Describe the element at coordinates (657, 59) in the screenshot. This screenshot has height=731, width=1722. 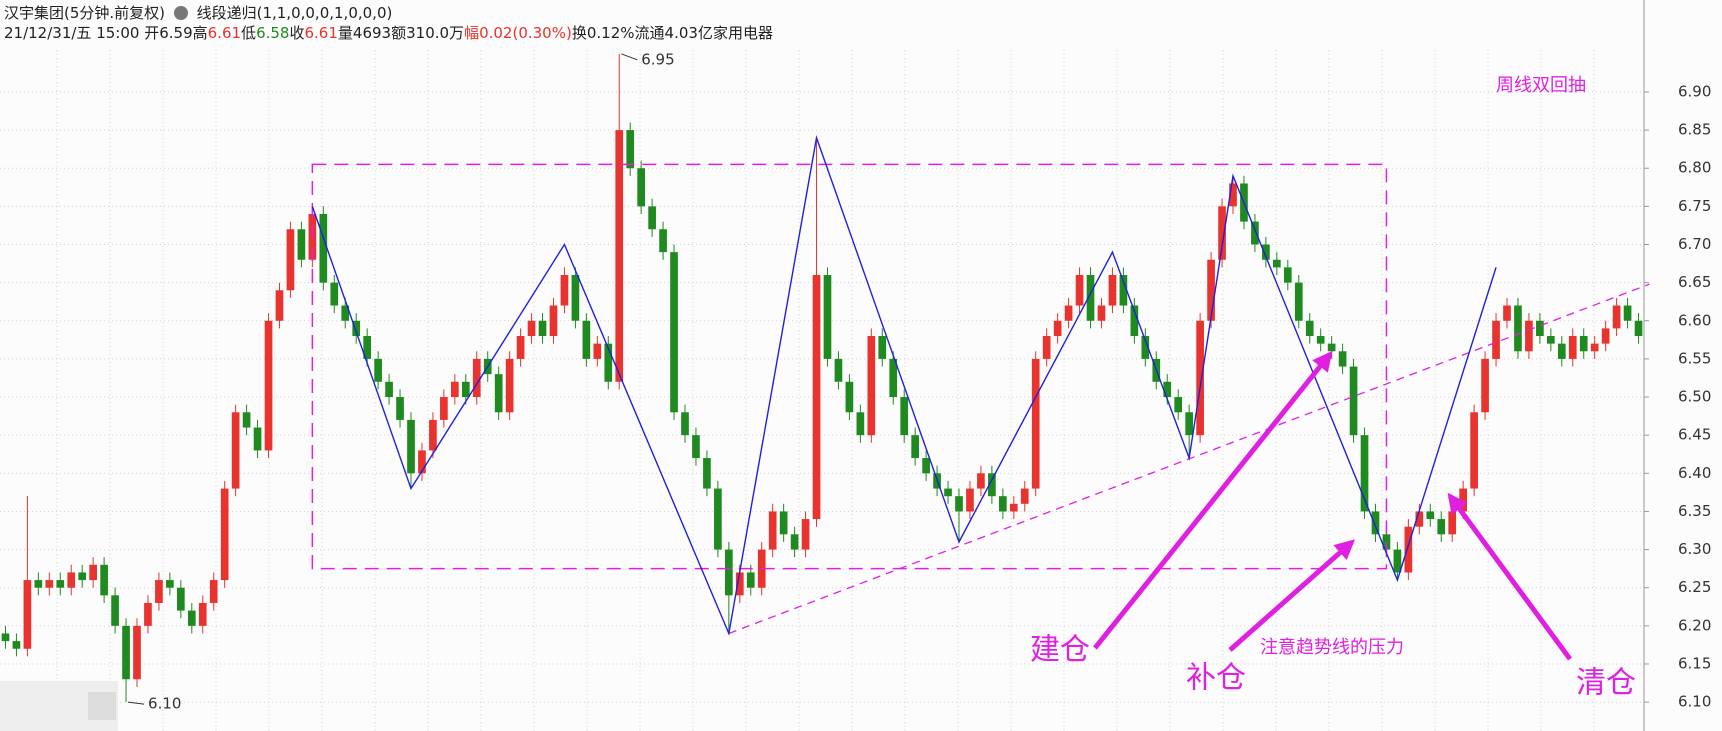
I see `max-label: 6.95` at that location.